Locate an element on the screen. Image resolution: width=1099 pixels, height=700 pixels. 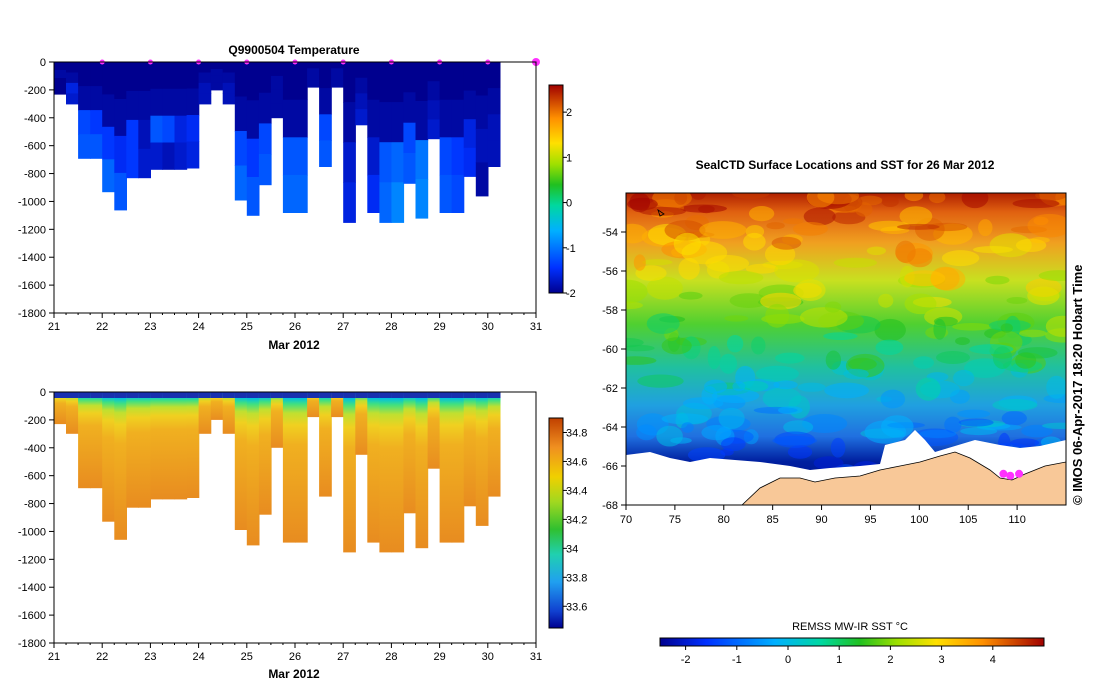
salinity-colorbar: 34.8 34.6 34.4 34.2 34 33.8 33.6 is located at coordinates (567, 523).